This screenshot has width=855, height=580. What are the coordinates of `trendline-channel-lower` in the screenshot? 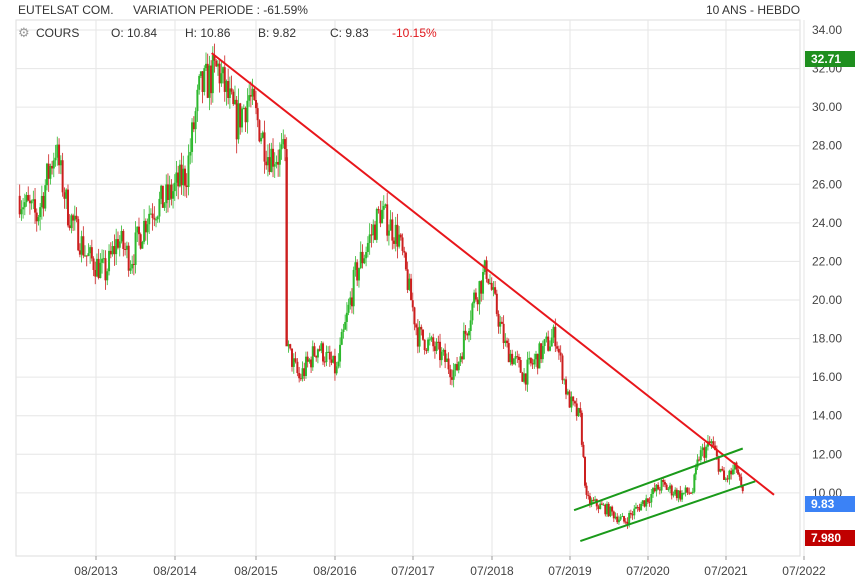 It's located at (667, 511).